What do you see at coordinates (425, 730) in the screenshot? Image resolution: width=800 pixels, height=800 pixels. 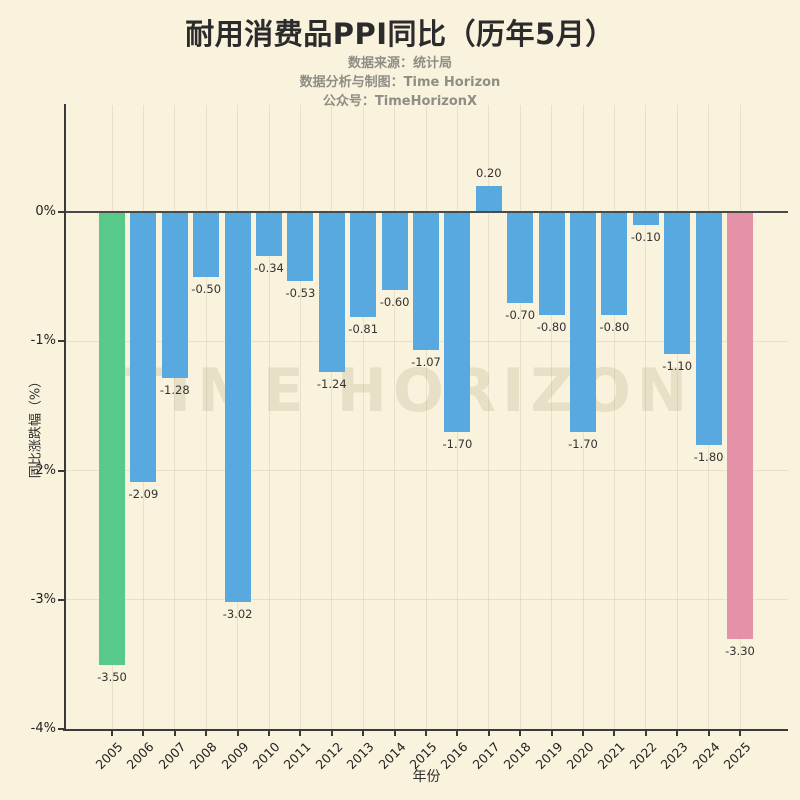 I see `x-axis-line` at bounding box center [425, 730].